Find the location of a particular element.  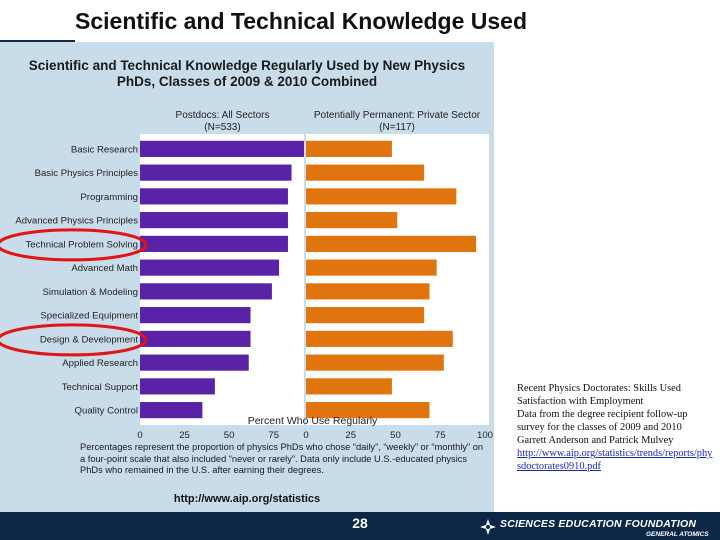

star-logo-icon is located at coordinates (488, 527).